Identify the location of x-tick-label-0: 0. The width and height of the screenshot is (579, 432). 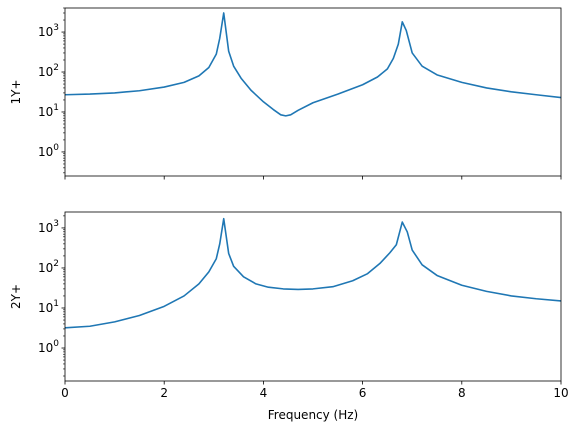
(65, 393).